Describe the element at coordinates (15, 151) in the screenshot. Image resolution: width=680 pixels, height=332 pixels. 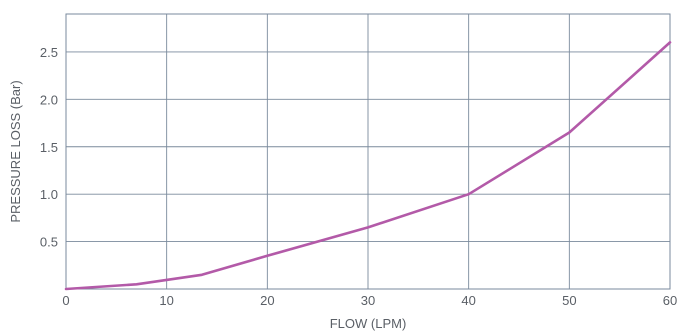
I see `y-axis-title: PRESSURE LOSS (Bar)` at that location.